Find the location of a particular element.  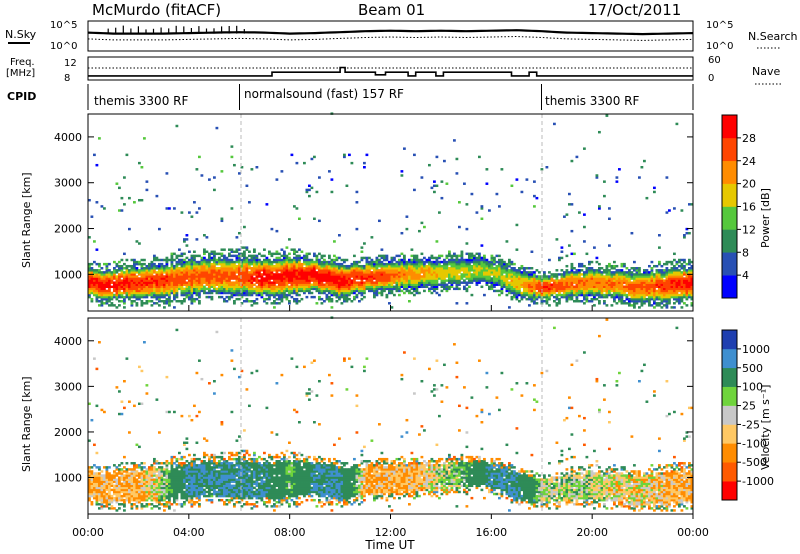

nsearch-trace is located at coordinates (390, 38).